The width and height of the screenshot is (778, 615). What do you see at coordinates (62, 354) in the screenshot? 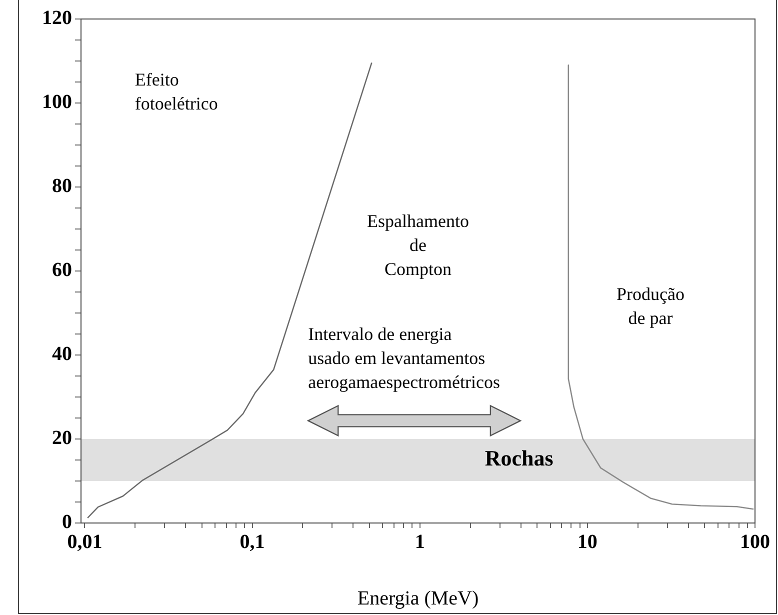
I see `y-tick-label: 40` at bounding box center [62, 354].